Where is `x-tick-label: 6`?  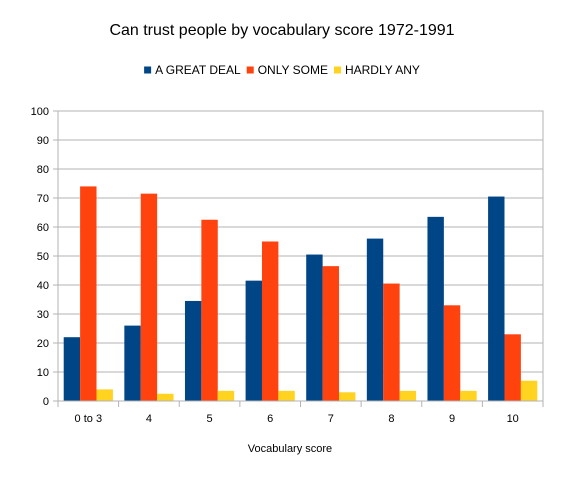 x-tick-label: 6 is located at coordinates (270, 419).